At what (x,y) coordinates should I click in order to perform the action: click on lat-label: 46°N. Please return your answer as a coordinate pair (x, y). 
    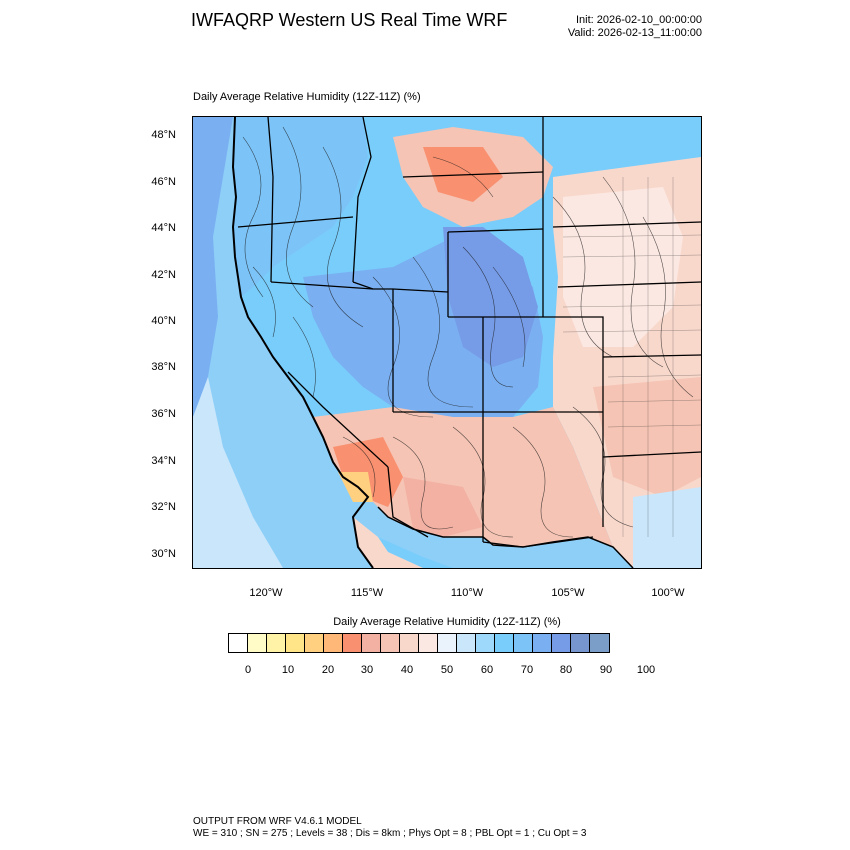
    Looking at the image, I should click on (163, 182).